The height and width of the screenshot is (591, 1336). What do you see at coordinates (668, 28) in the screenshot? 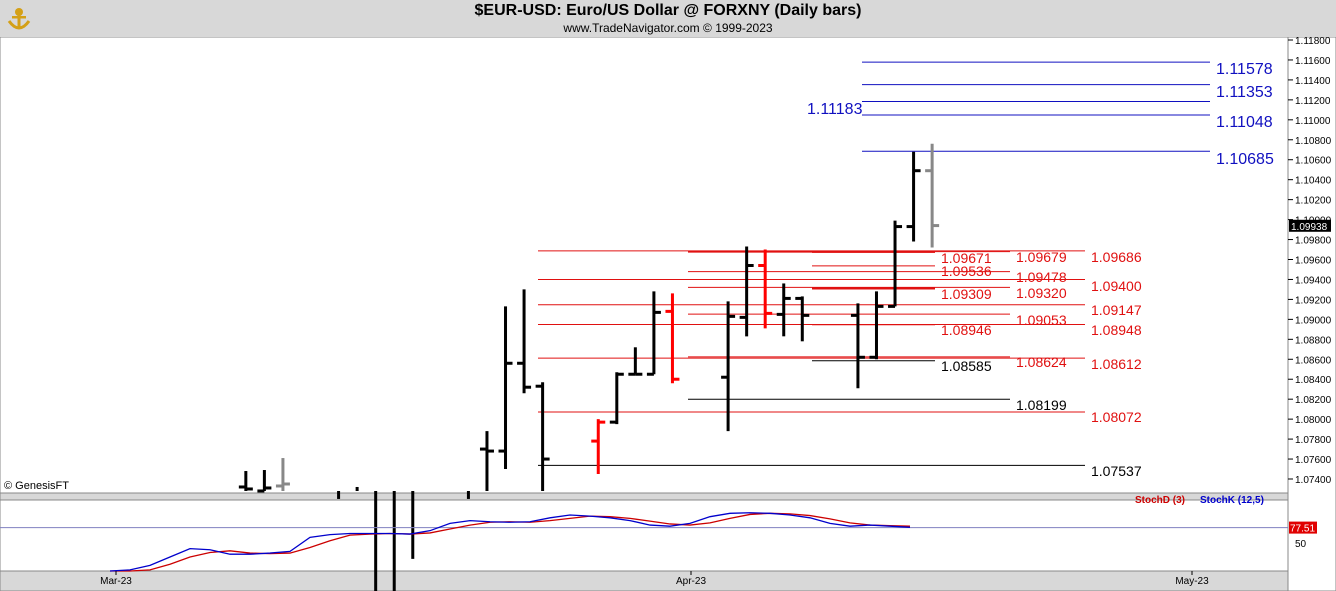
I see `chart-subtitle: www.TradeNavigator.com © 1999-2023` at bounding box center [668, 28].